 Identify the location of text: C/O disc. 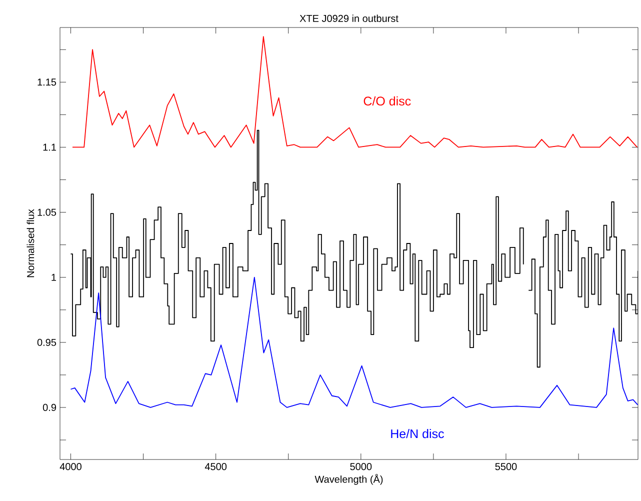
(387, 101).